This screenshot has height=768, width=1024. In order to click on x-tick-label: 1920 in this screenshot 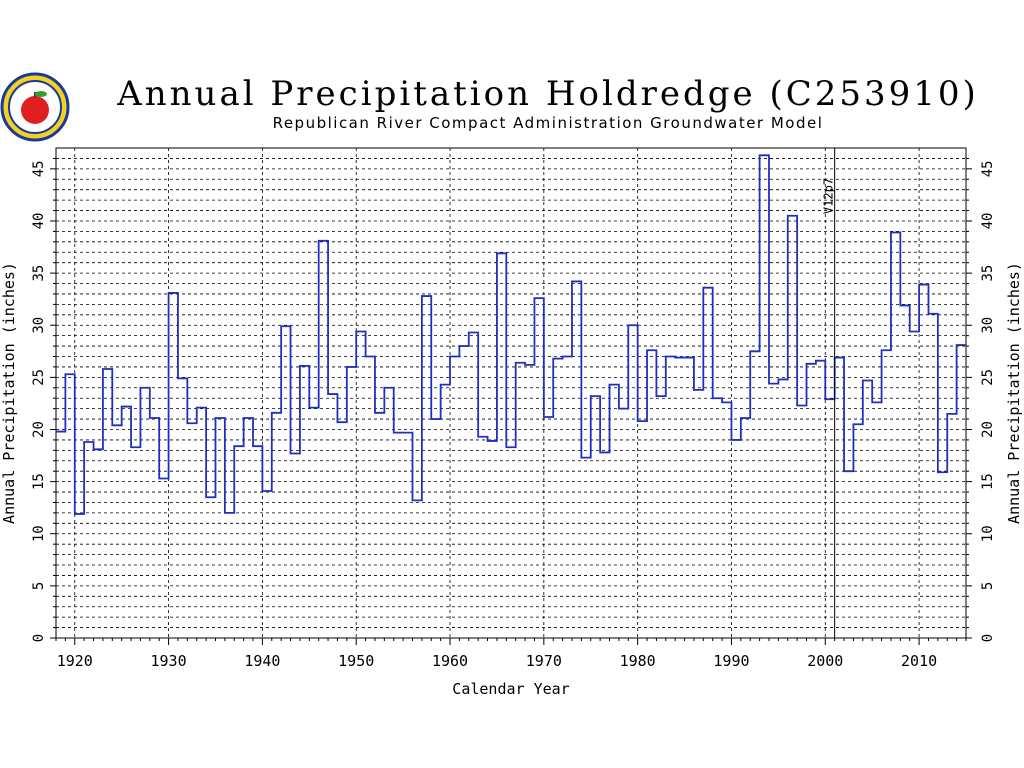, I will do `click(75, 661)`.